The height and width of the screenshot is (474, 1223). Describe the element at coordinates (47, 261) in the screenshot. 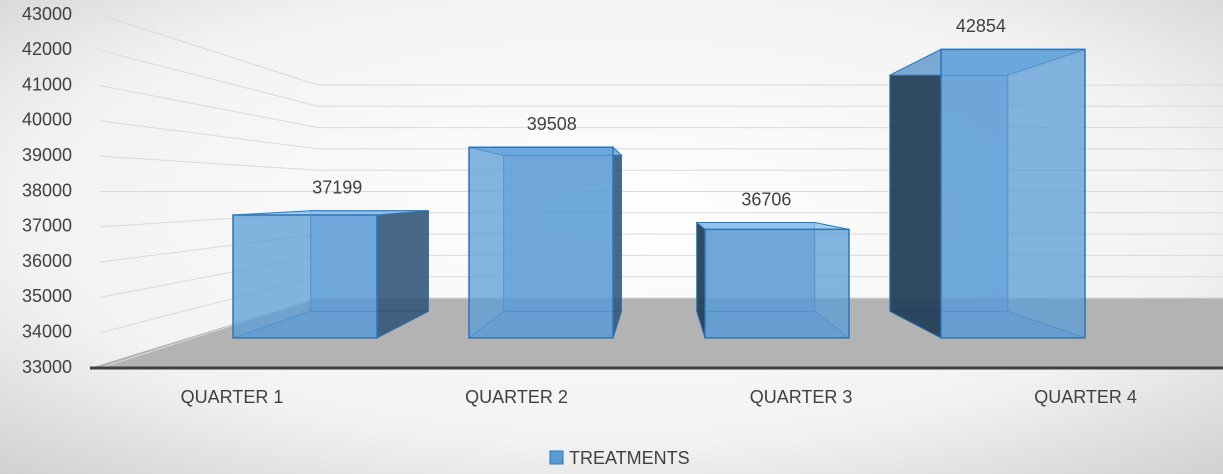

I see `y-tick-label: 36000` at that location.